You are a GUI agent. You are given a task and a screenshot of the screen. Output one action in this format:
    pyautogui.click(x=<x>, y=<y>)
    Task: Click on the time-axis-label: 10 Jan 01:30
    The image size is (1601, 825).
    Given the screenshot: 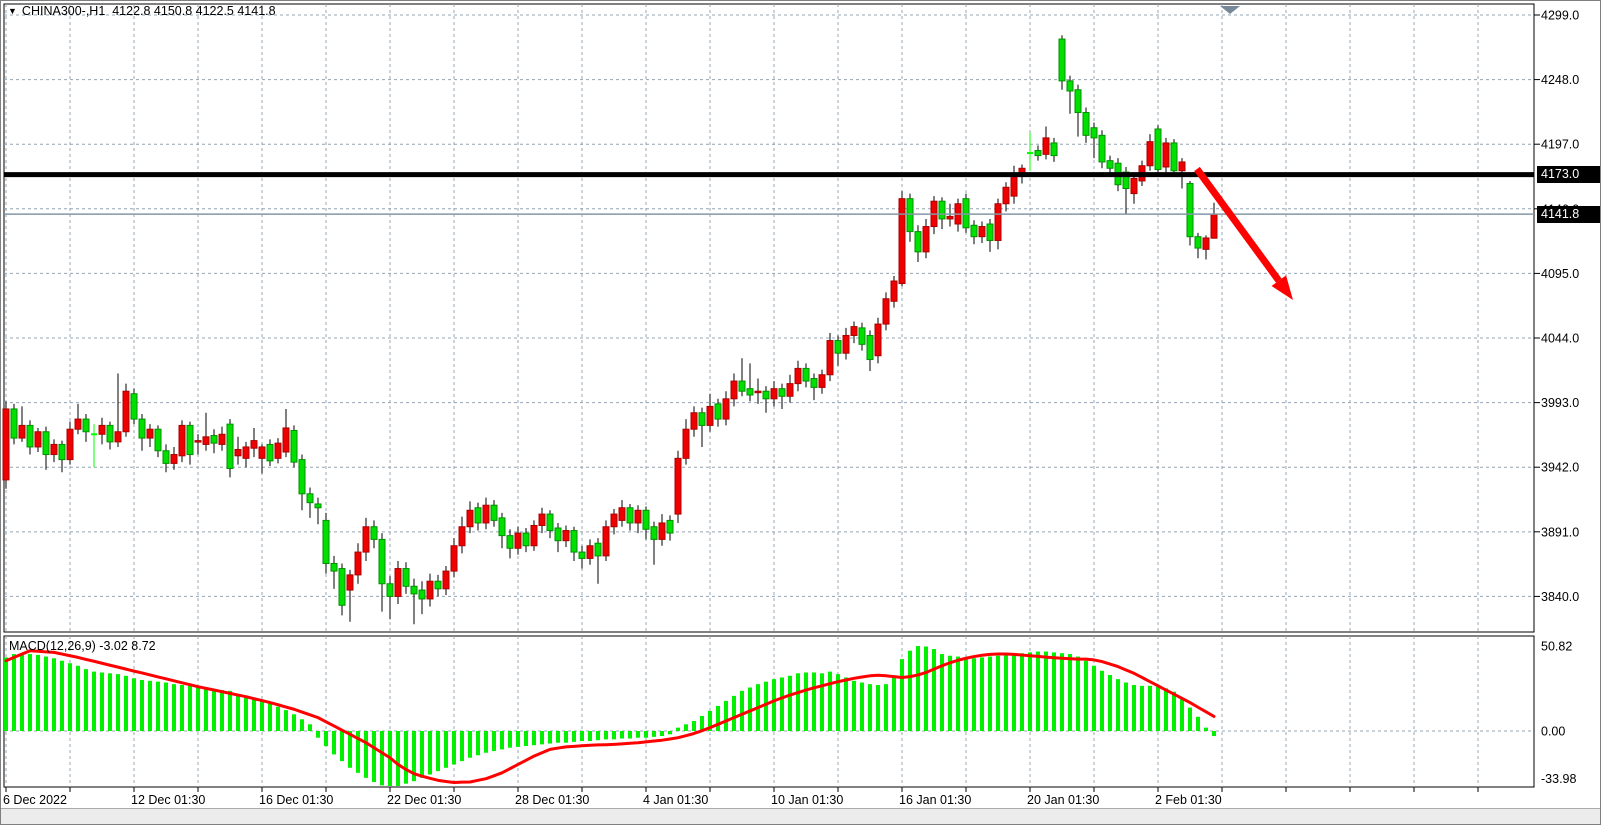 What is the action you would take?
    pyautogui.click(x=807, y=800)
    